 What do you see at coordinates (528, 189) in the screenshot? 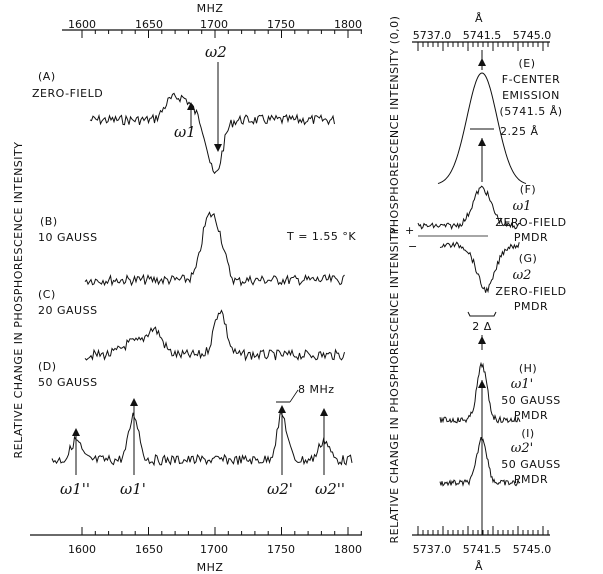
I see `panel-f-label: (F)` at bounding box center [528, 189].